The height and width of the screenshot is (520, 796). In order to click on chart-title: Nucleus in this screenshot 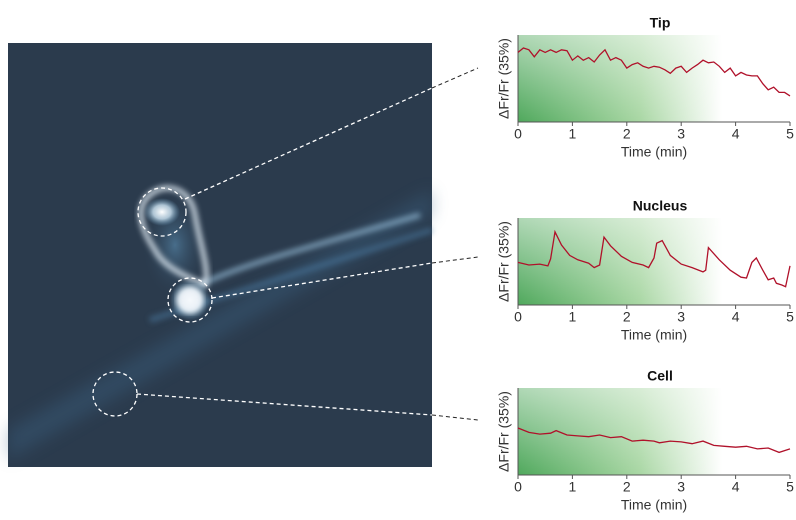, I will do `click(660, 206)`.